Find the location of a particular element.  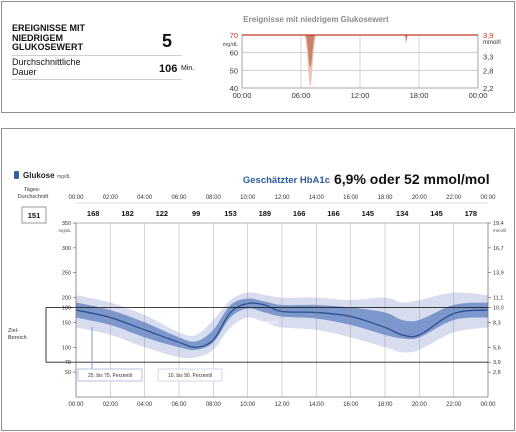

low-y-right-tick: 2,8 is located at coordinates (488, 70).